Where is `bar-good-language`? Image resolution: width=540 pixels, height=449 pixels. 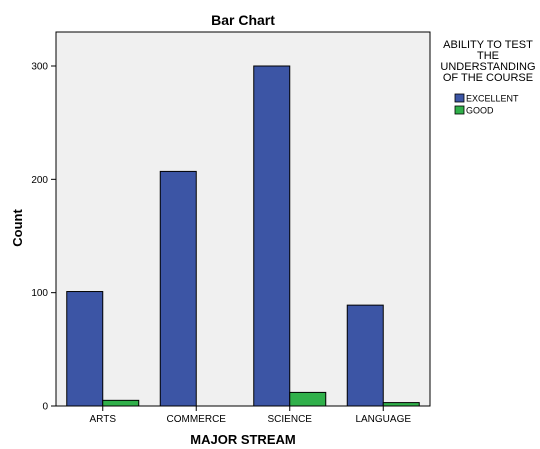 bar-good-language is located at coordinates (401, 404).